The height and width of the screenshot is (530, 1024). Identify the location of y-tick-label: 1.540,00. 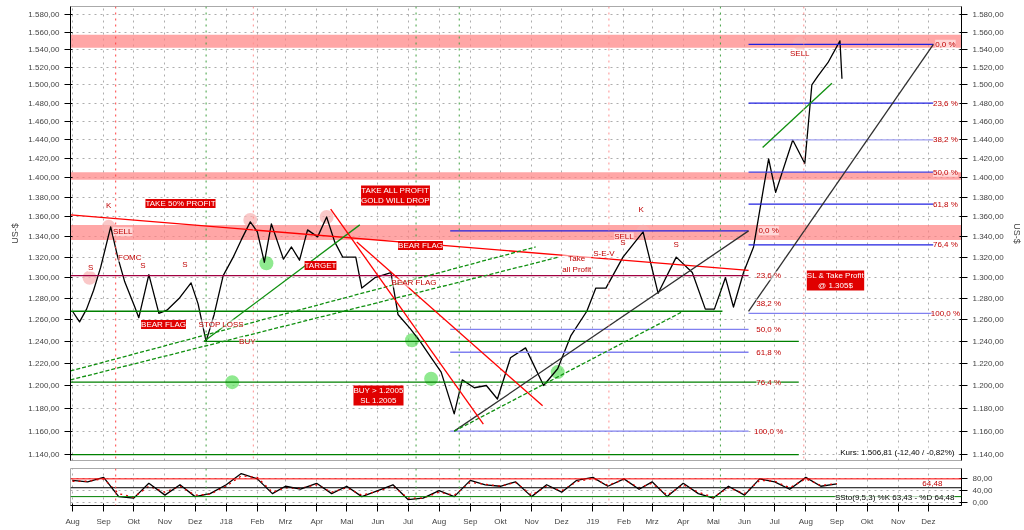
(988, 50).